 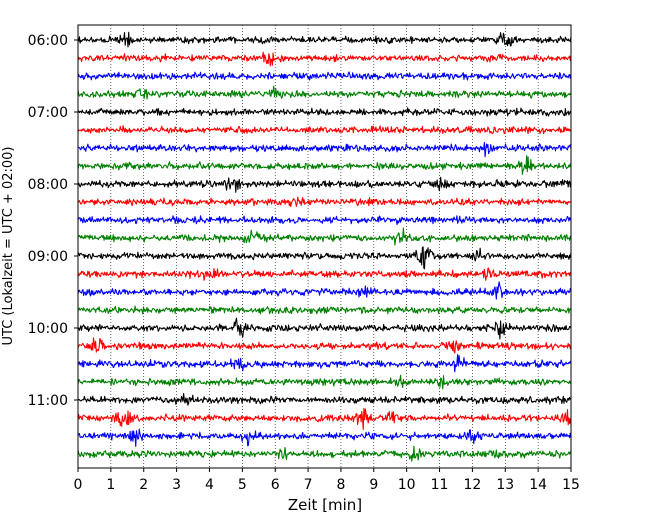 I want to click on x-tick-label: 12, so click(x=472, y=485).